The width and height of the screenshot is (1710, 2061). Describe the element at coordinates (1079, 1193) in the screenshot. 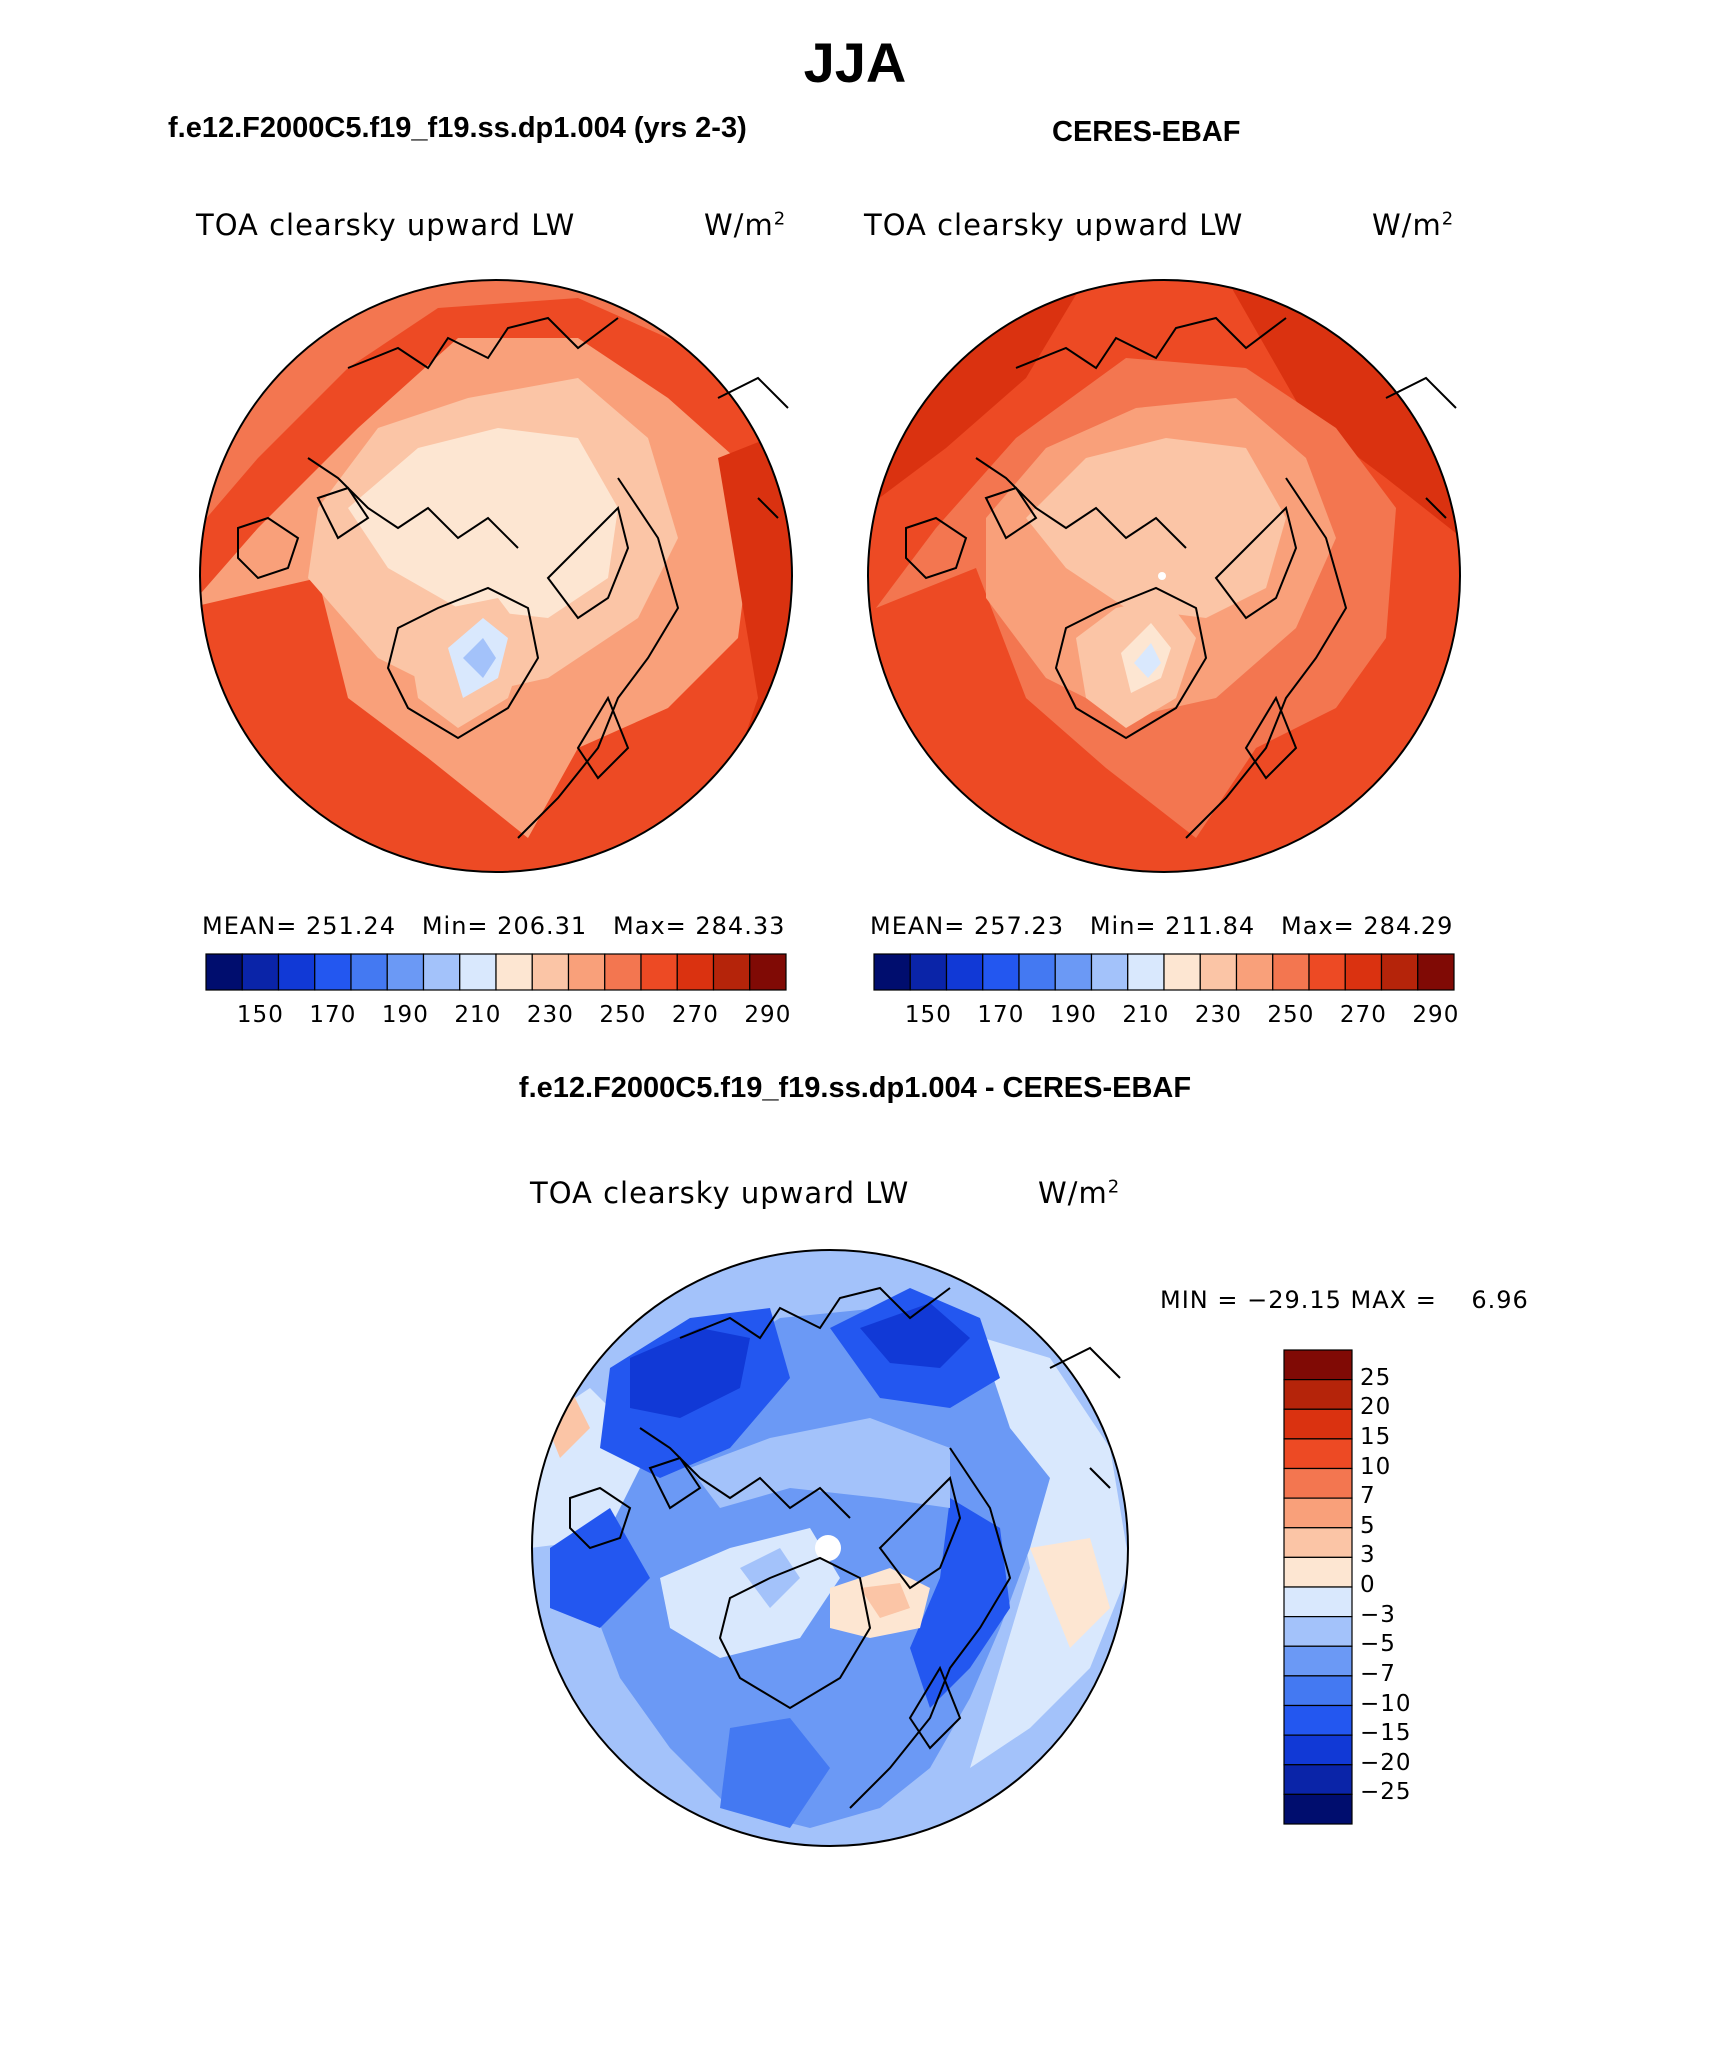

I see `diff-units-label: W/m2` at that location.